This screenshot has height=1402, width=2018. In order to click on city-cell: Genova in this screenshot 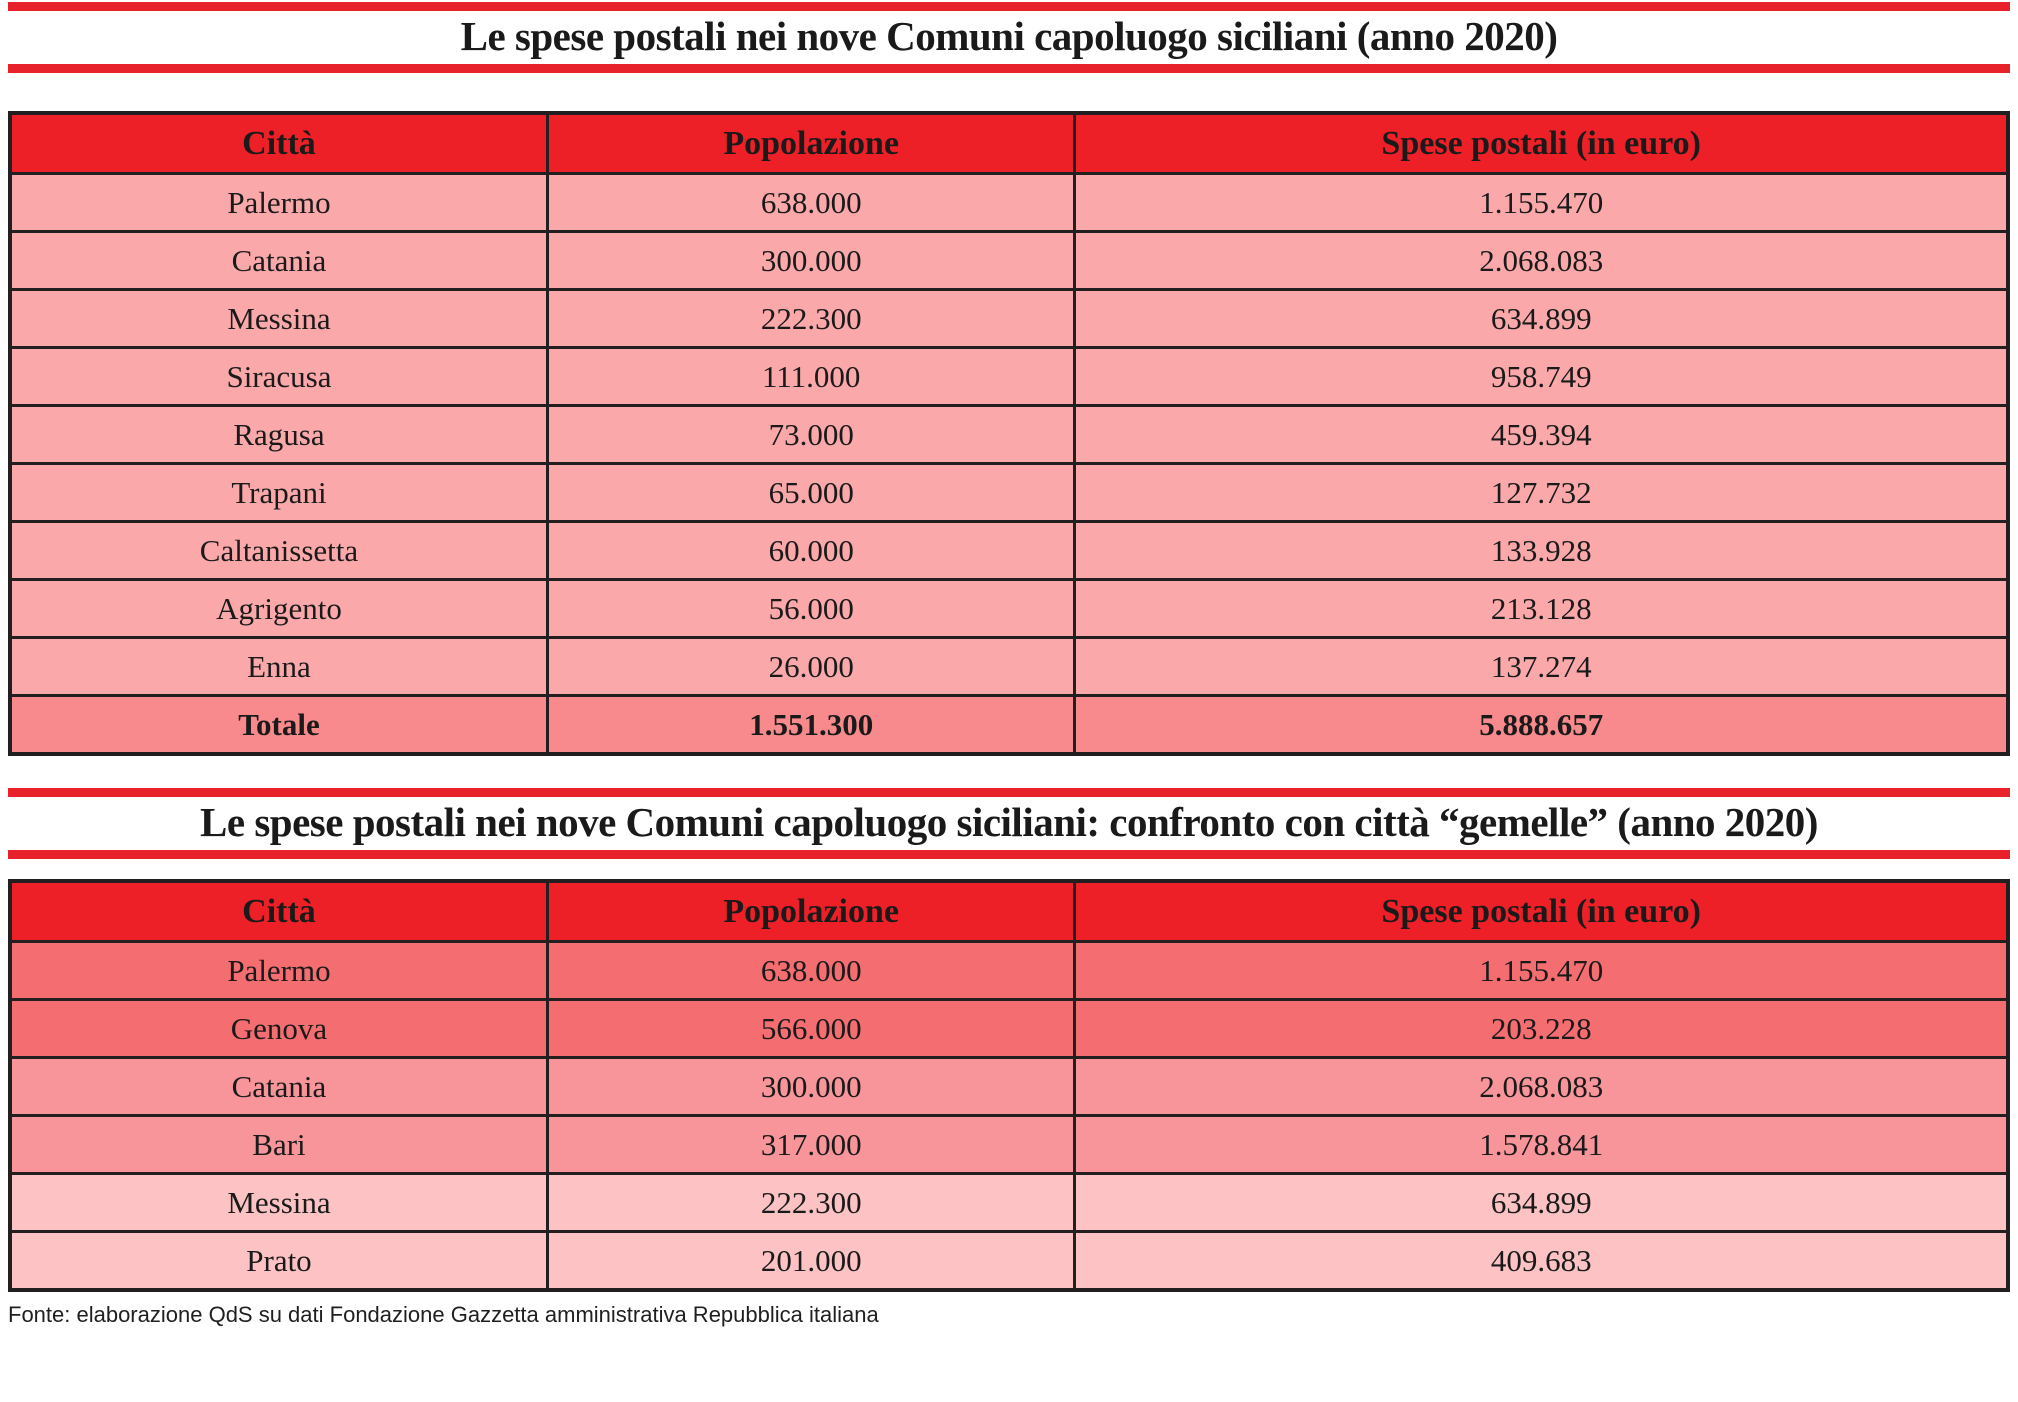, I will do `click(278, 1029)`.